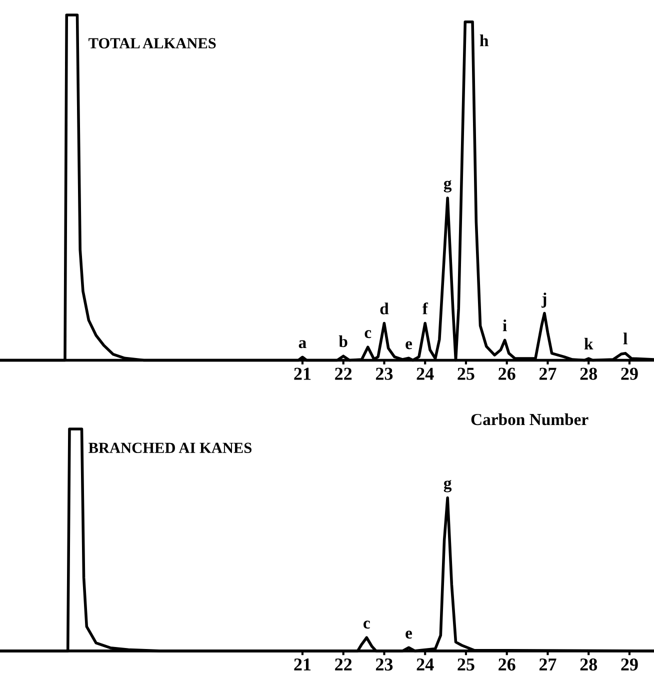  Describe the element at coordinates (425, 308) in the screenshot. I see `annotation: f` at that location.